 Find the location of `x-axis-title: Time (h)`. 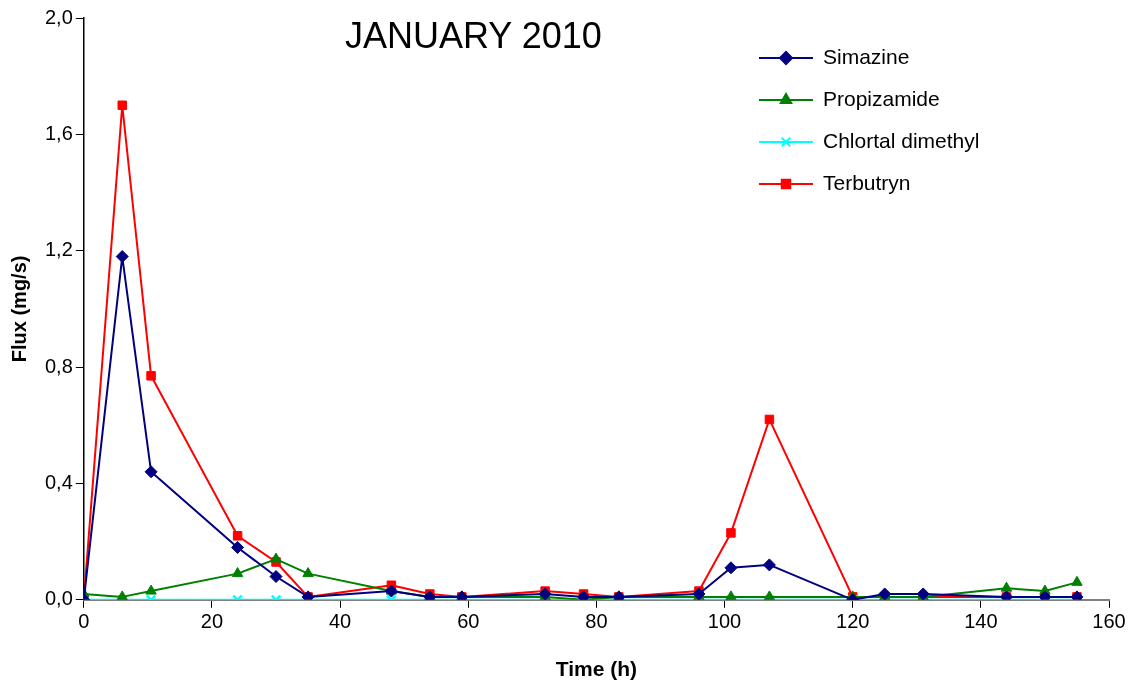

x-axis-title: Time (h) is located at coordinates (596, 669).